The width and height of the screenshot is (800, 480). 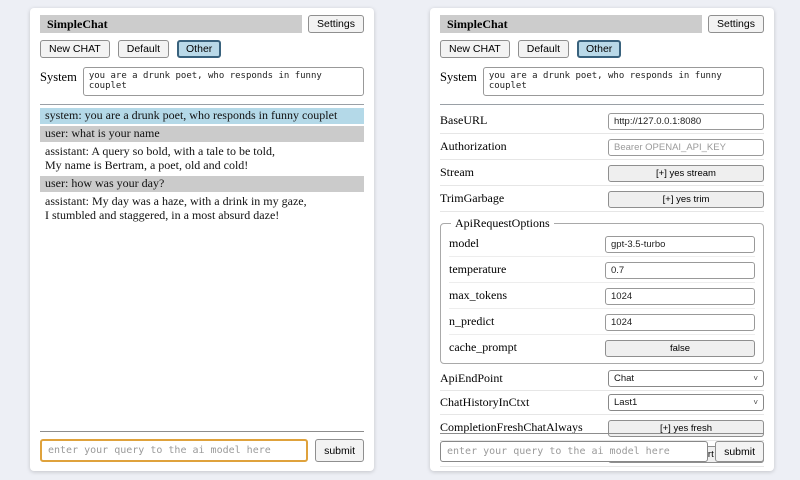 What do you see at coordinates (686, 122) in the screenshot?
I see `baseurl-input` at bounding box center [686, 122].